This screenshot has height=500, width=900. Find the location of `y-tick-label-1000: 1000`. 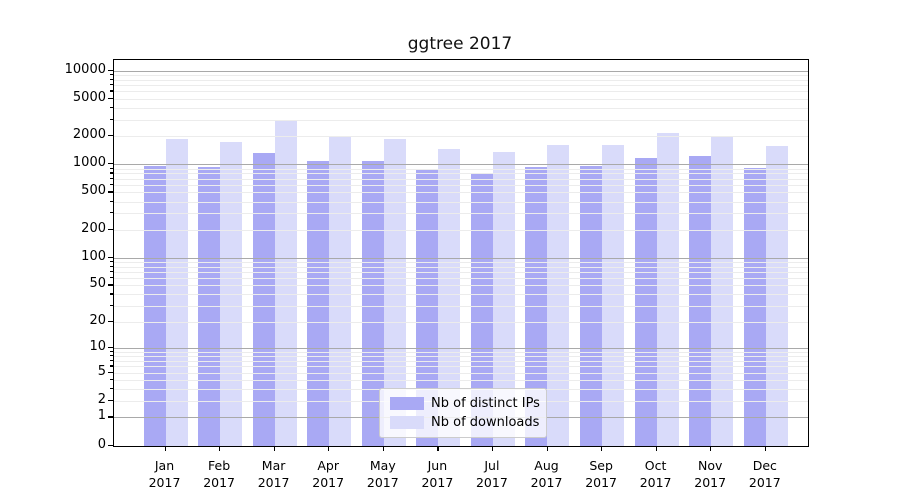

y-tick-label-1000: 1000 is located at coordinates (89, 163).